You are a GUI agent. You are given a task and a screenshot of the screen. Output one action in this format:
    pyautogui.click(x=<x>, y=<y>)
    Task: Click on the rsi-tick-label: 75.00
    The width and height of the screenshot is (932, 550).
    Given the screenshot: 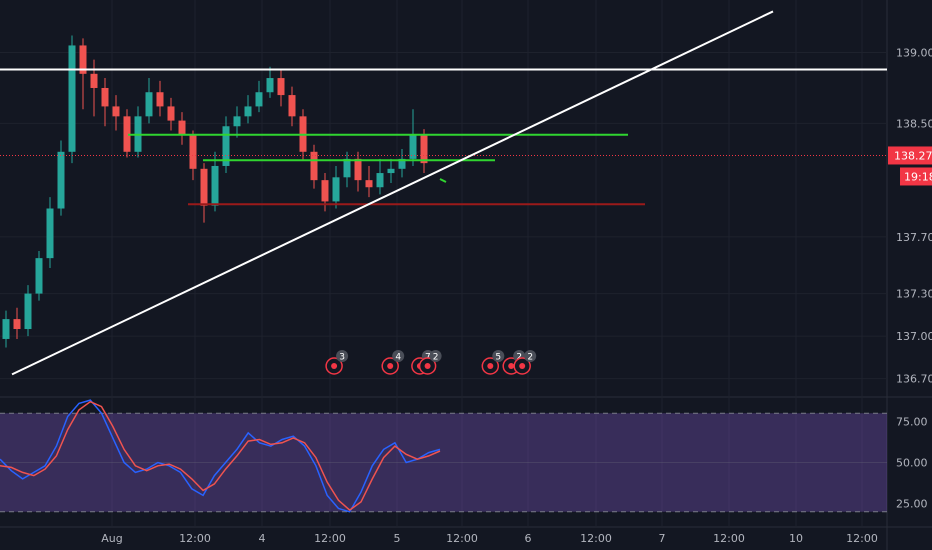 What is the action you would take?
    pyautogui.click(x=912, y=421)
    